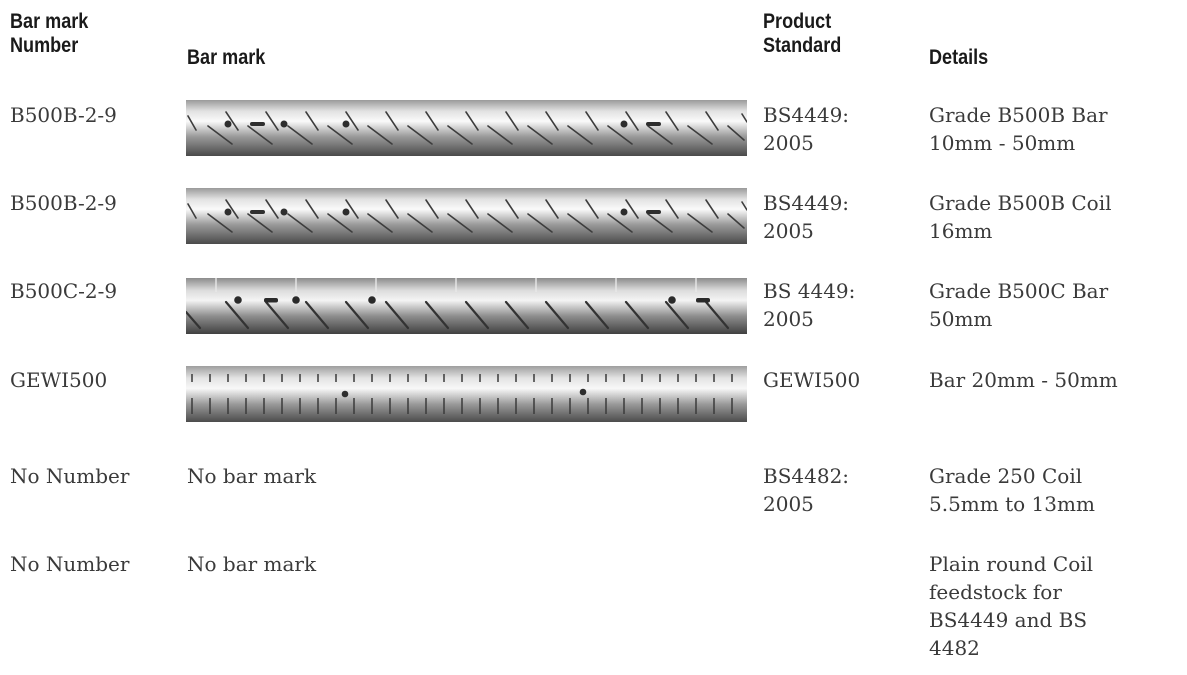 This screenshot has width=1187, height=675. Describe the element at coordinates (1023, 380) in the screenshot. I see `row-4-details: Bar 20mm - 50mm` at that location.